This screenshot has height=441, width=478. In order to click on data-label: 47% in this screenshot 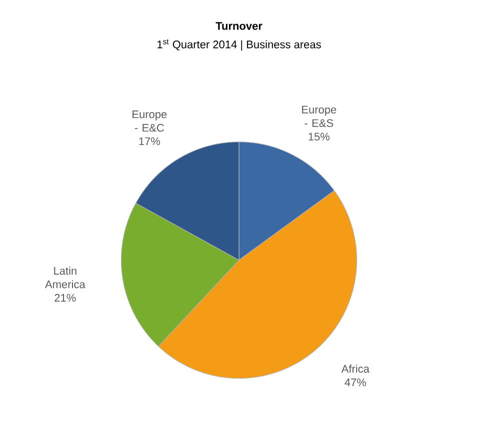, I will do `click(355, 382)`.